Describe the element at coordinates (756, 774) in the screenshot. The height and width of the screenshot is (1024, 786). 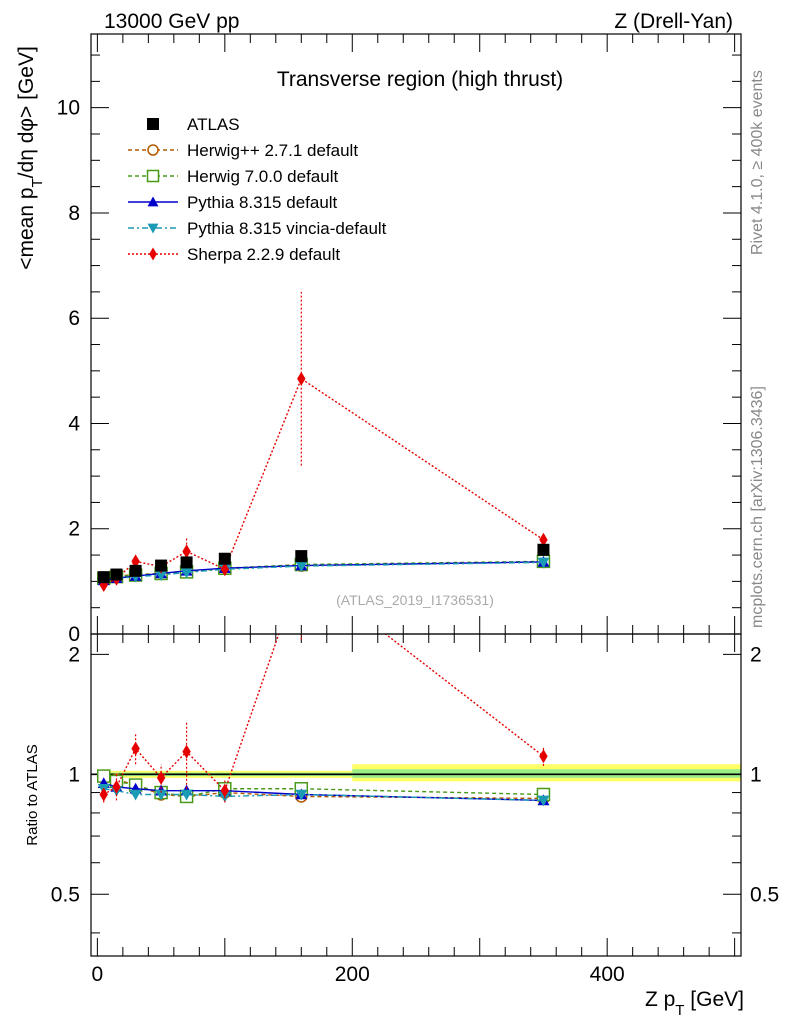
I see `ratio-y-tick-label-right: 1` at that location.